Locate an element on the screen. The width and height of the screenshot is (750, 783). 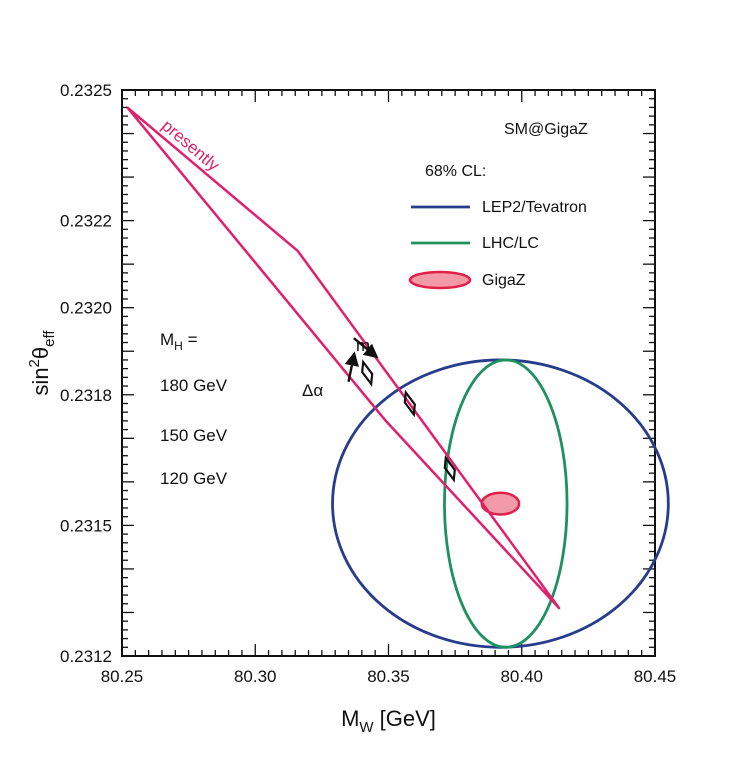
legend-label-gigaz: GigaZ is located at coordinates (504, 280).